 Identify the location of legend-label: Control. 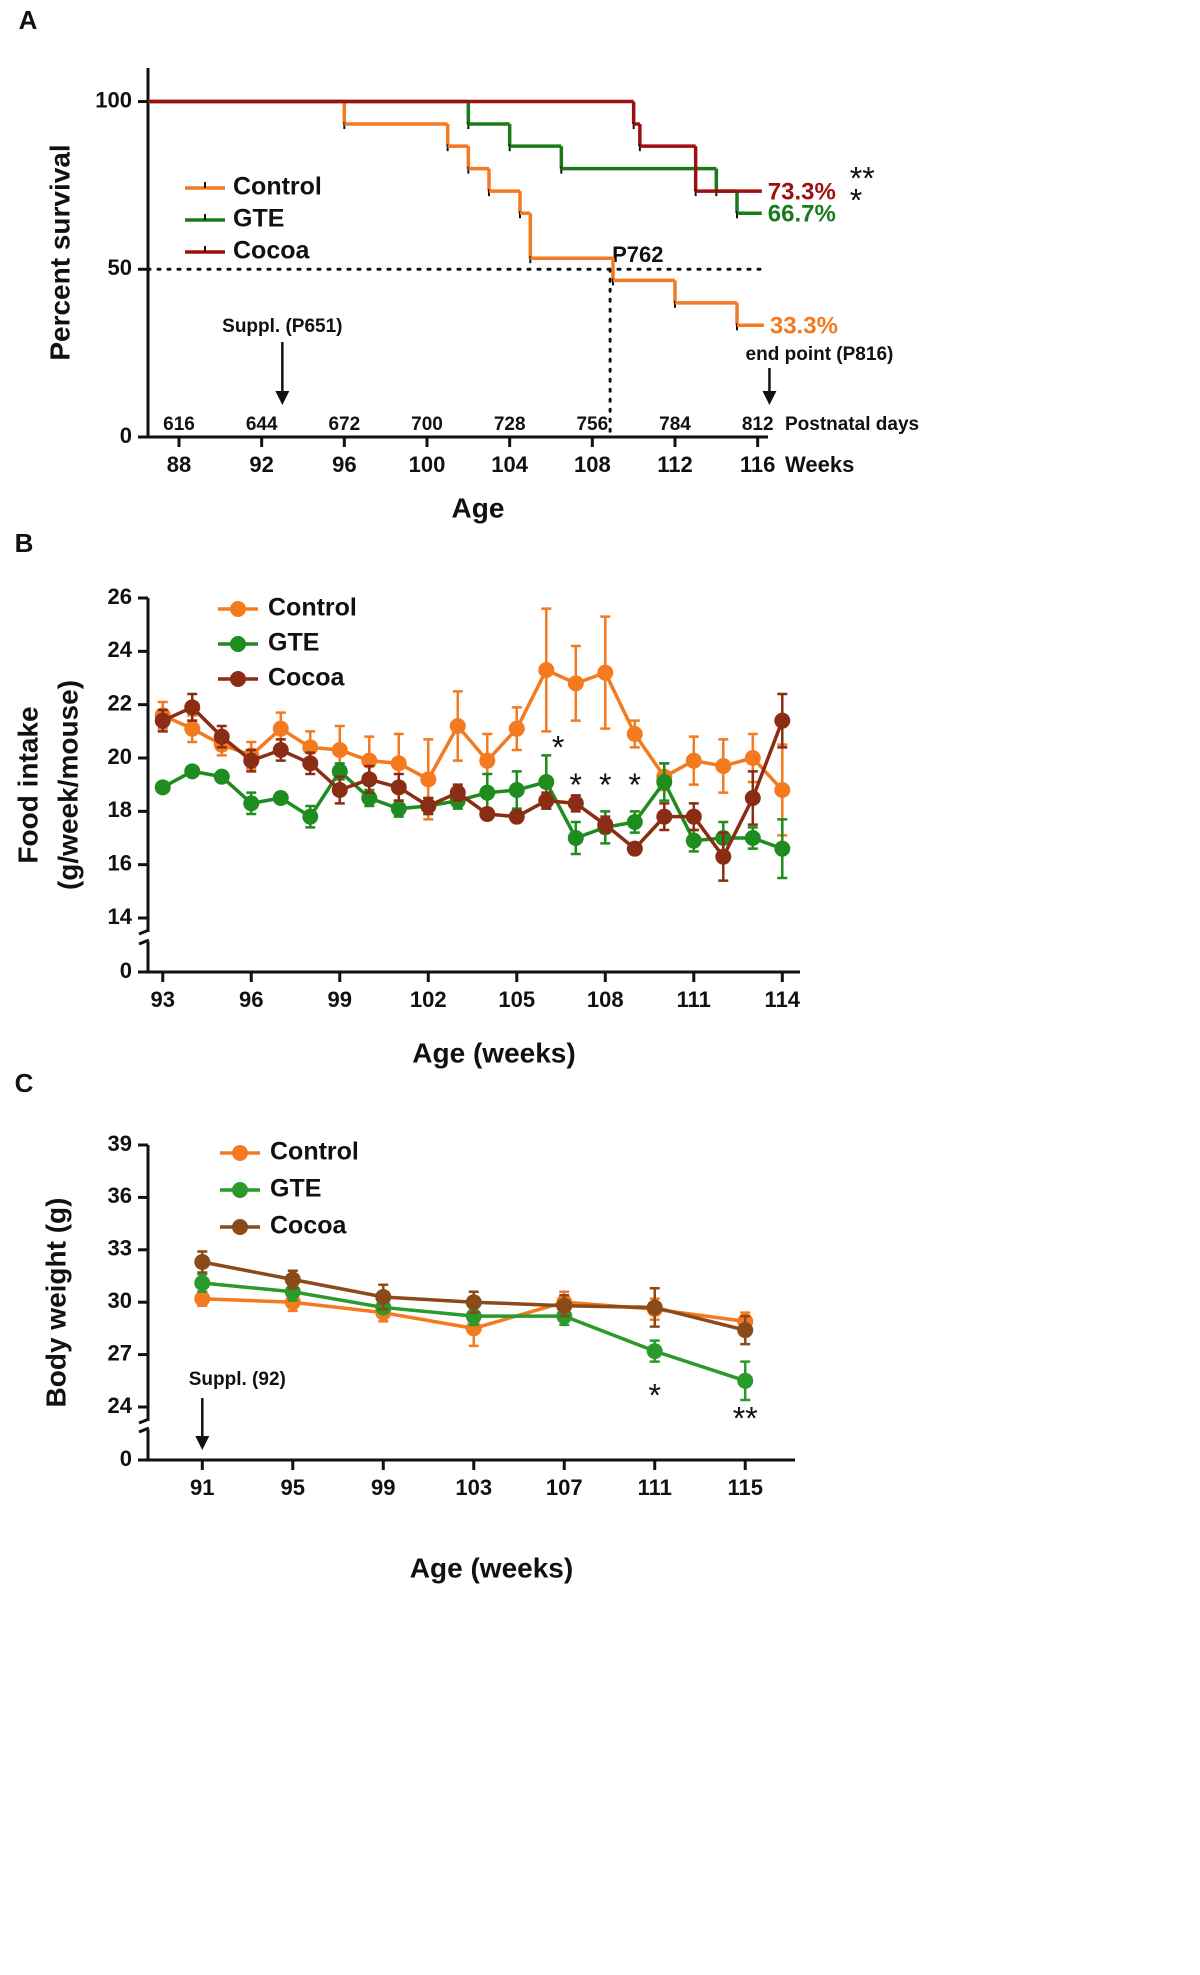
(277, 187).